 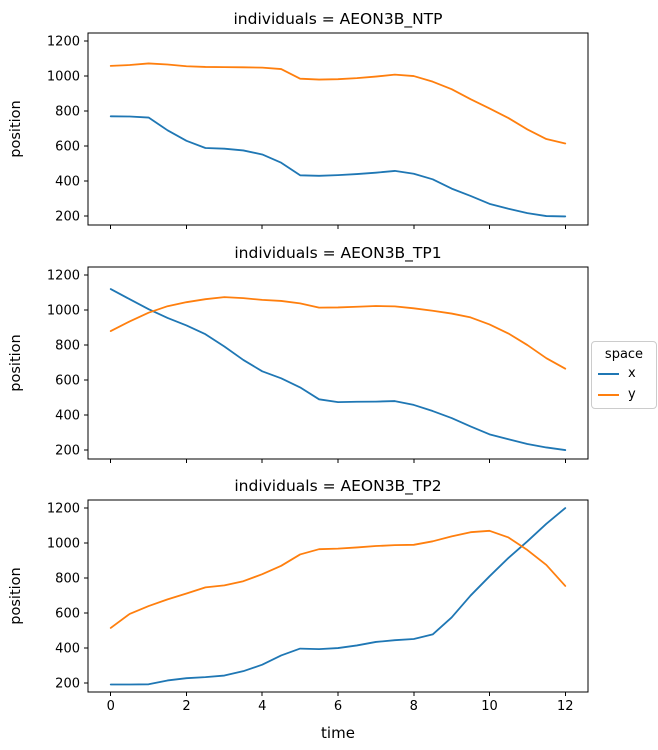 I want to click on subplot-title: individuals = AEON3B_TP1, so click(x=337, y=253).